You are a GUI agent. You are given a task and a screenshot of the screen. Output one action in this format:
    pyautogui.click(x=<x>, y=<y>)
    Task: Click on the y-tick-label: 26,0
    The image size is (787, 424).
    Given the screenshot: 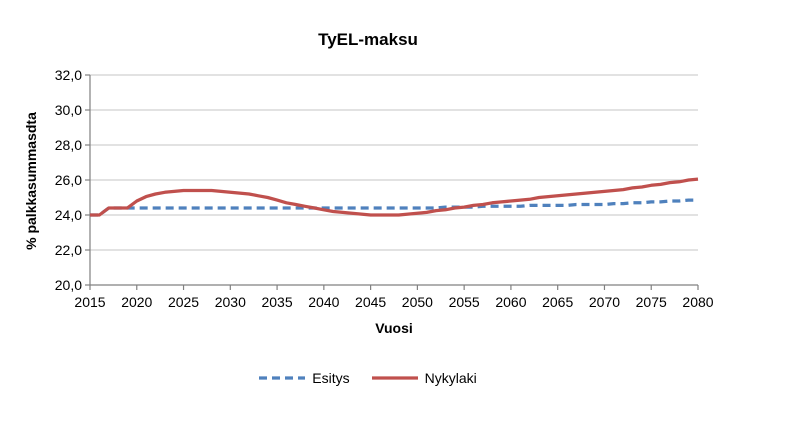 What is the action you would take?
    pyautogui.click(x=68, y=180)
    